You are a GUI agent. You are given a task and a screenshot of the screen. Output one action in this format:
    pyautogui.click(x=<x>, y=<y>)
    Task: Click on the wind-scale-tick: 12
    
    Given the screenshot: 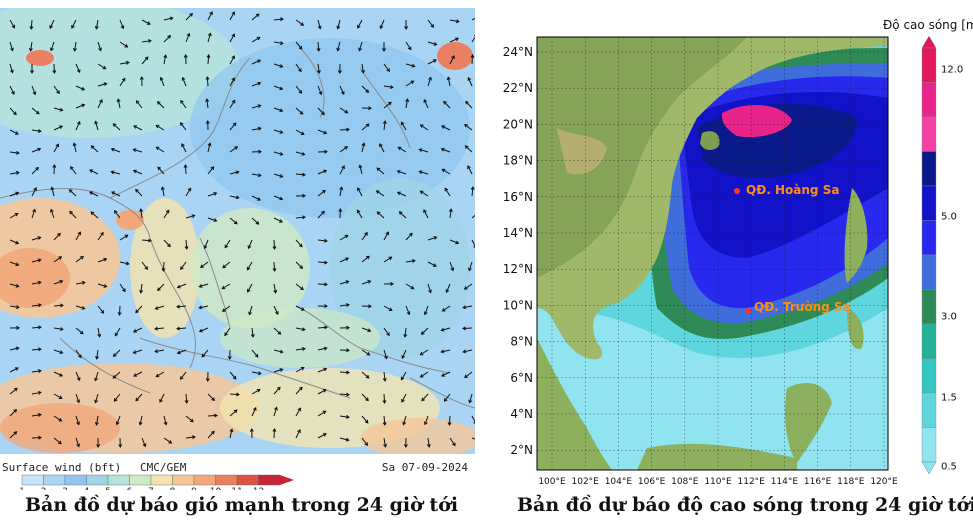 What is the action you would take?
    pyautogui.click(x=258, y=488)
    